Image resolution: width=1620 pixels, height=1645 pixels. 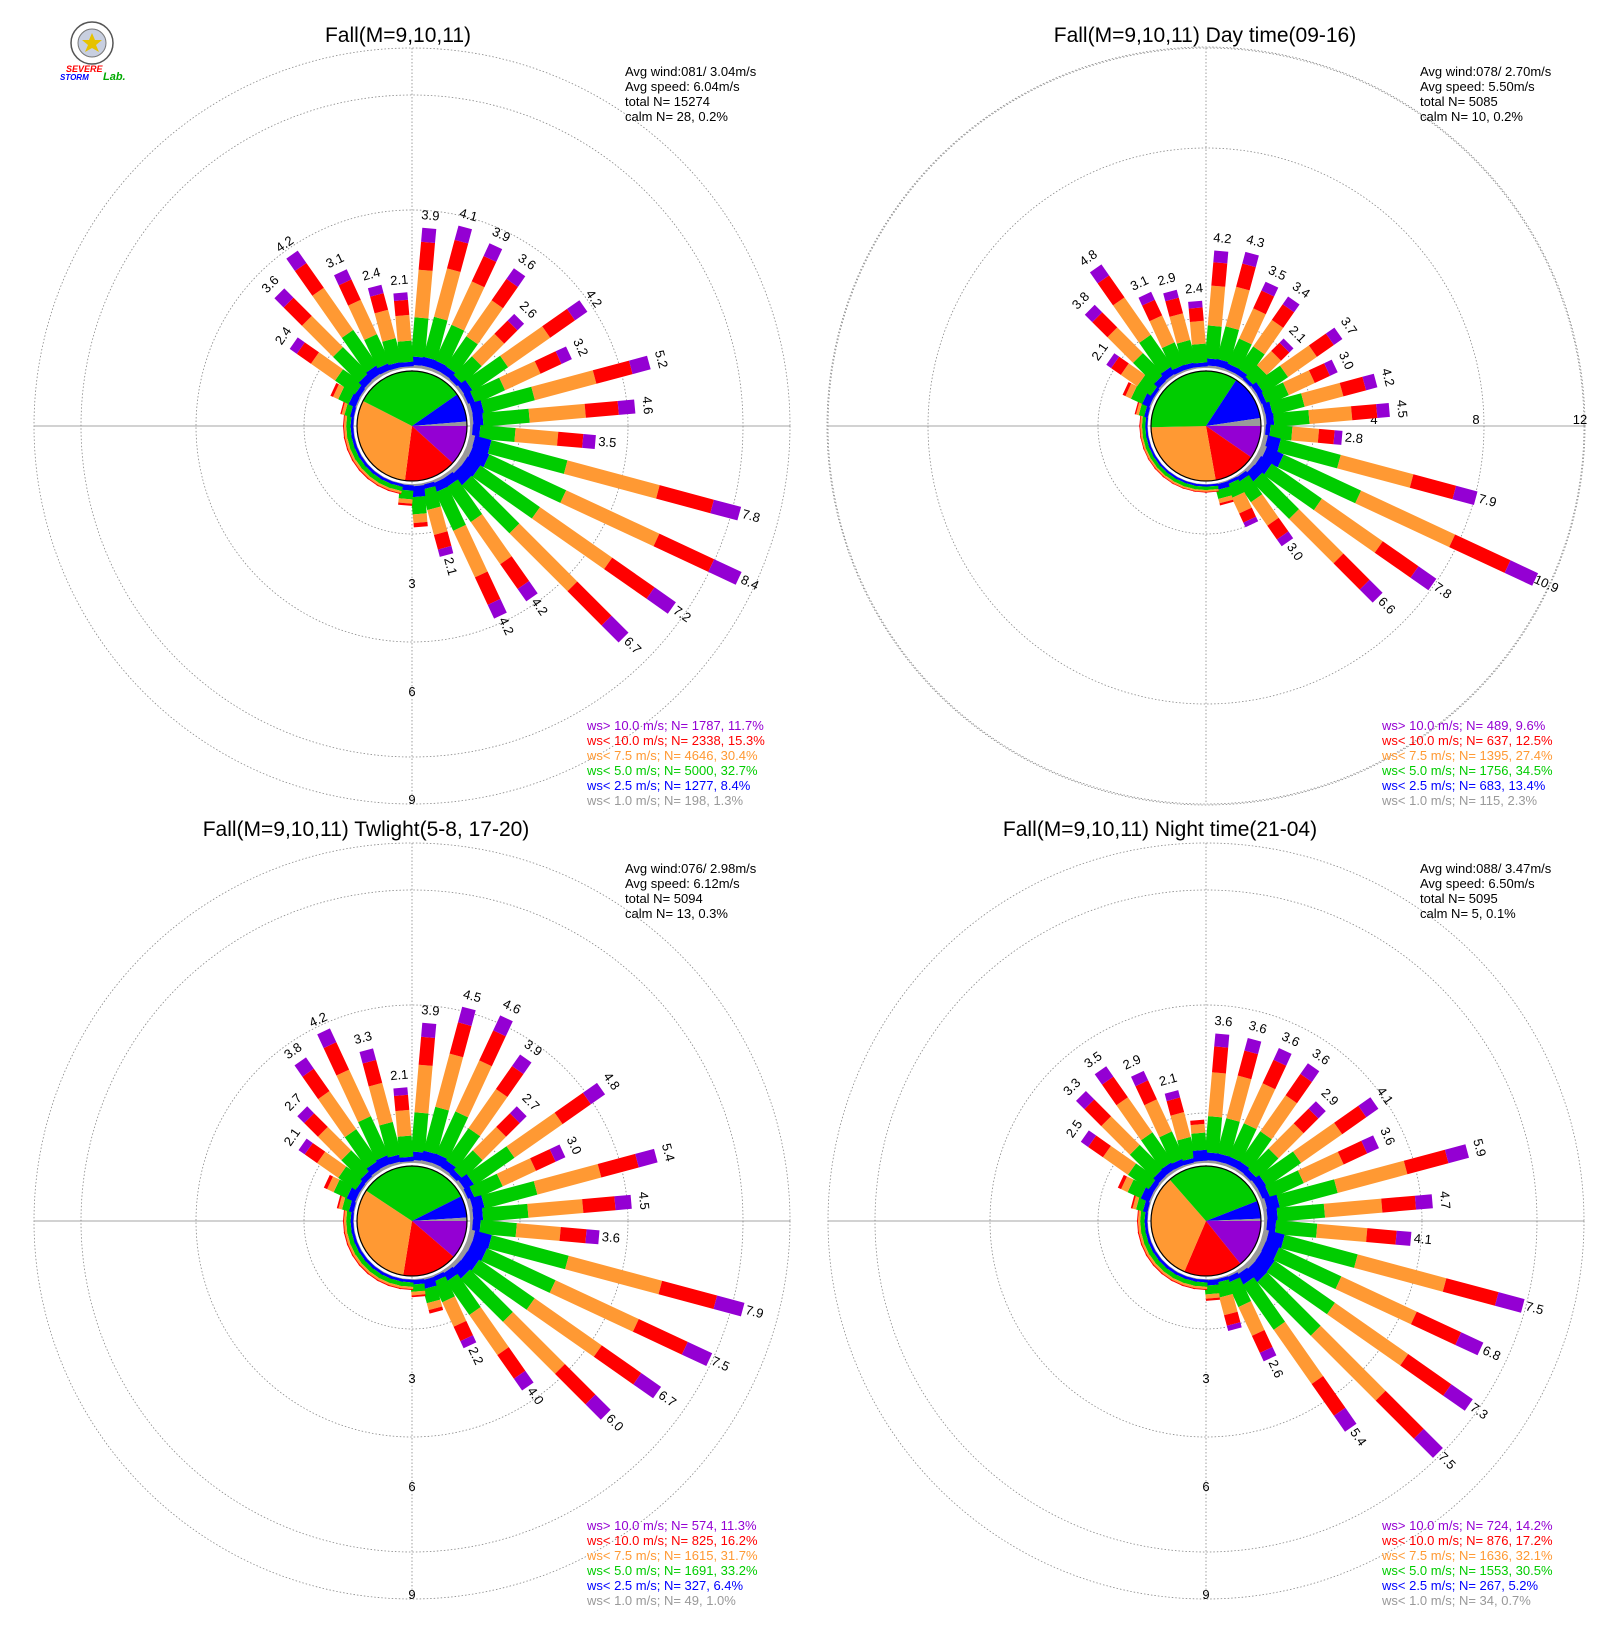 I want to click on bar-label: 3.0, so click(x=1346, y=360).